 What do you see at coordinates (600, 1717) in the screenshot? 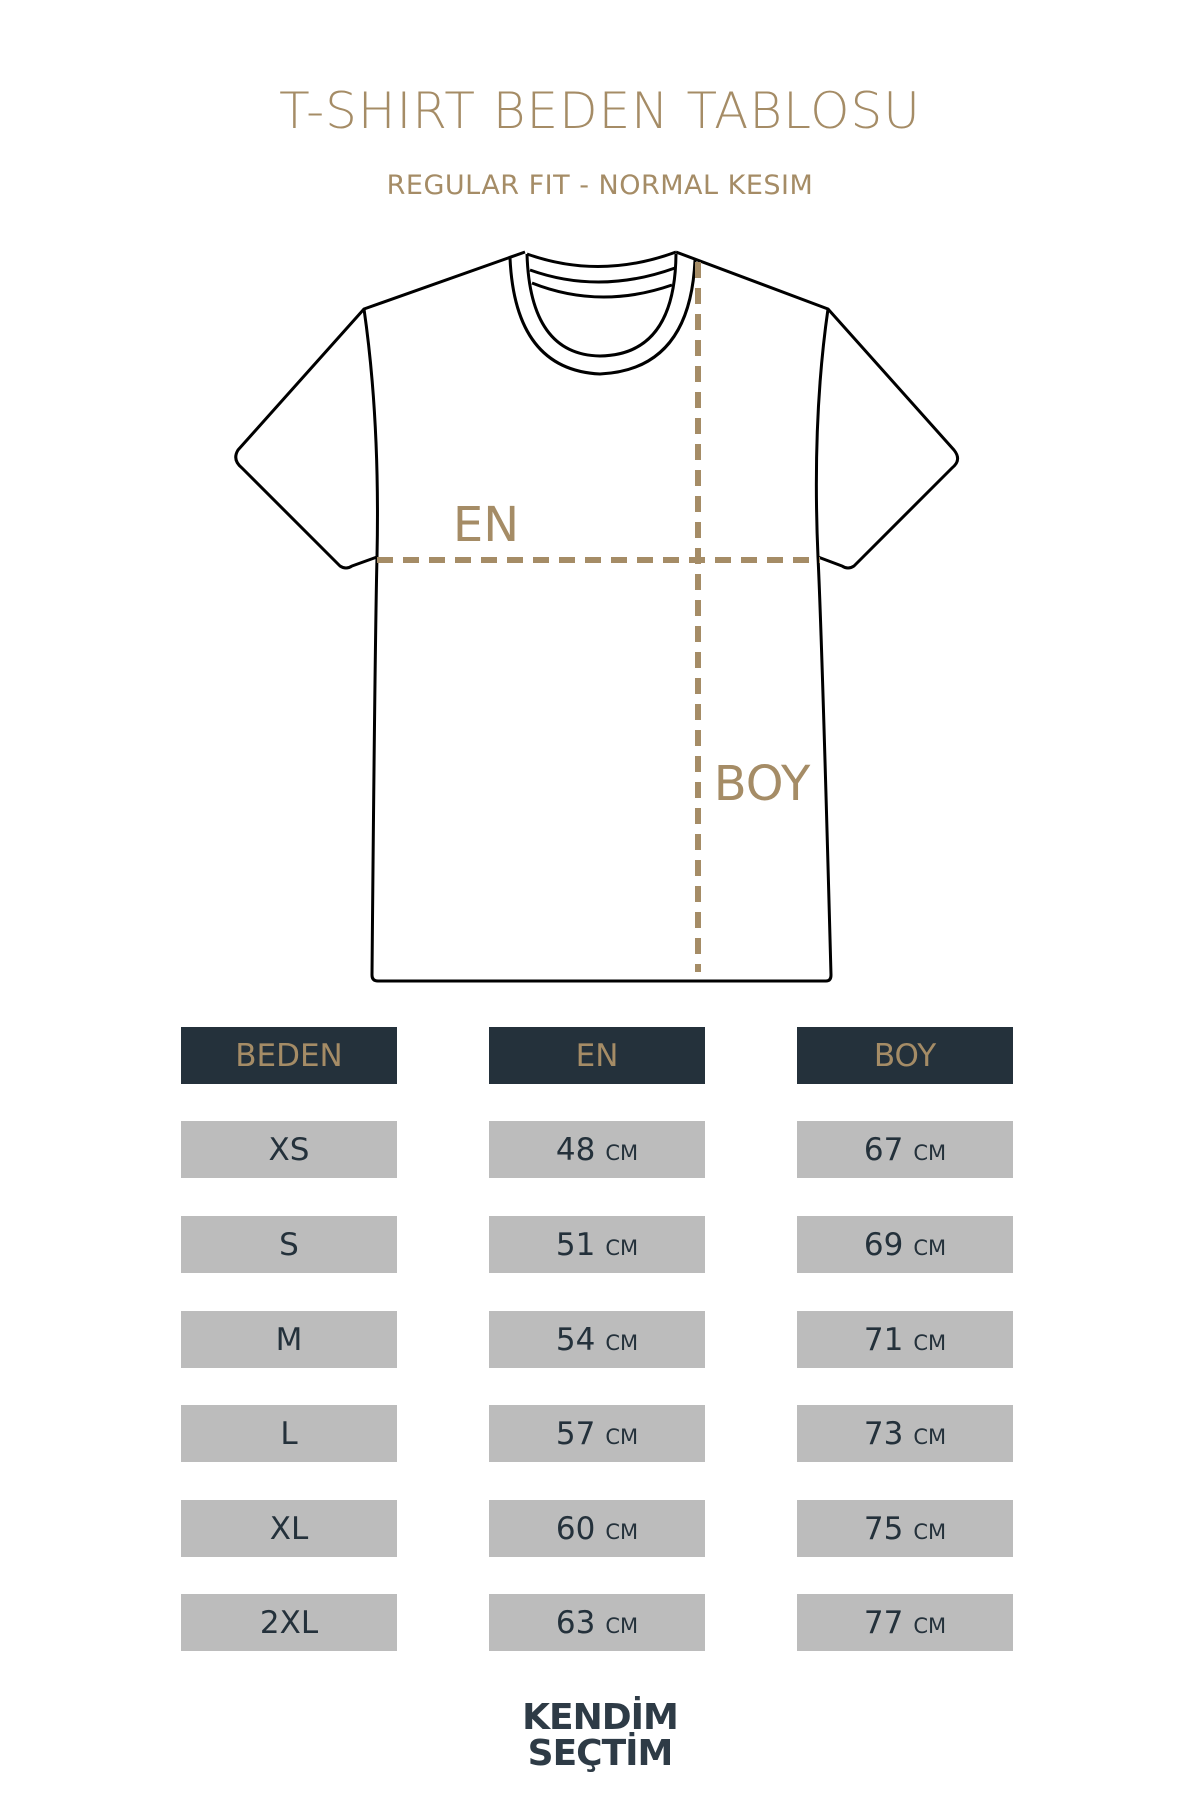
I see `logo-line1: KENDİM` at bounding box center [600, 1717].